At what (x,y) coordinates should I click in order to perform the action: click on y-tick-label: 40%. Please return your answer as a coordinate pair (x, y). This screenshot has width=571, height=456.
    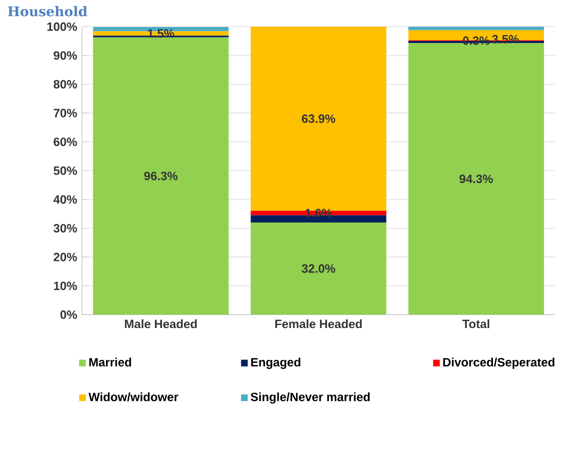
    Looking at the image, I should click on (65, 199).